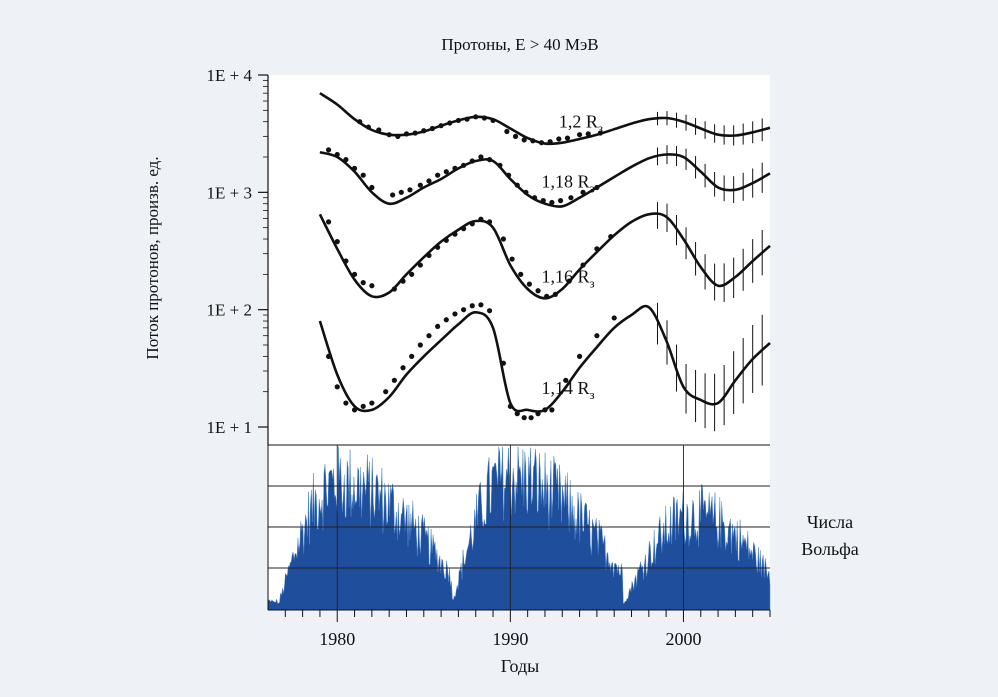  Describe the element at coordinates (683, 639) in the screenshot. I see `x-tick-label: 2000` at that location.